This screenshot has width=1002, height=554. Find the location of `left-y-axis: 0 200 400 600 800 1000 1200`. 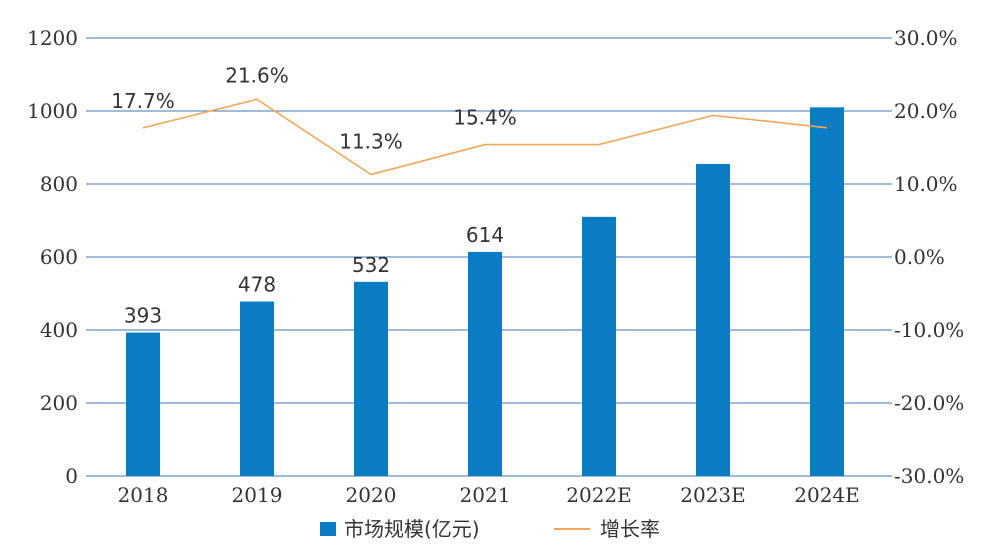

left-y-axis: 0 200 400 600 800 1000 1200 is located at coordinates (52, 257).